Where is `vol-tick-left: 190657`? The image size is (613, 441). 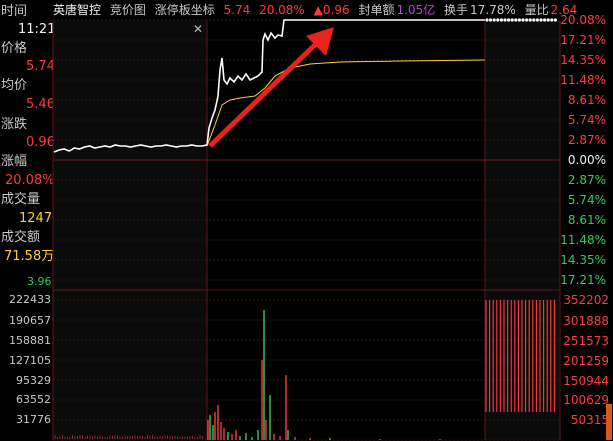
vol-tick-left: 190657 is located at coordinates (30, 321).